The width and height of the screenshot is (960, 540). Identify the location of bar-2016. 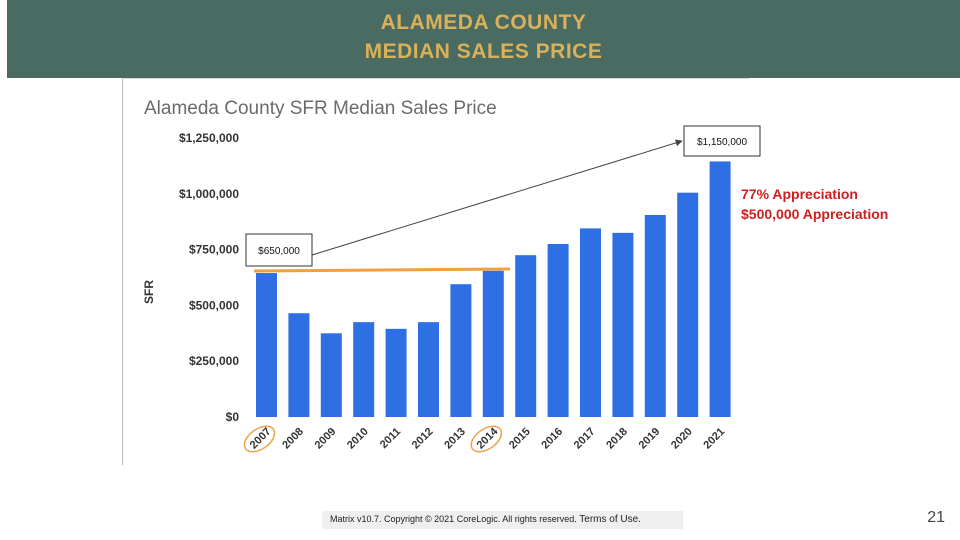
(558, 330).